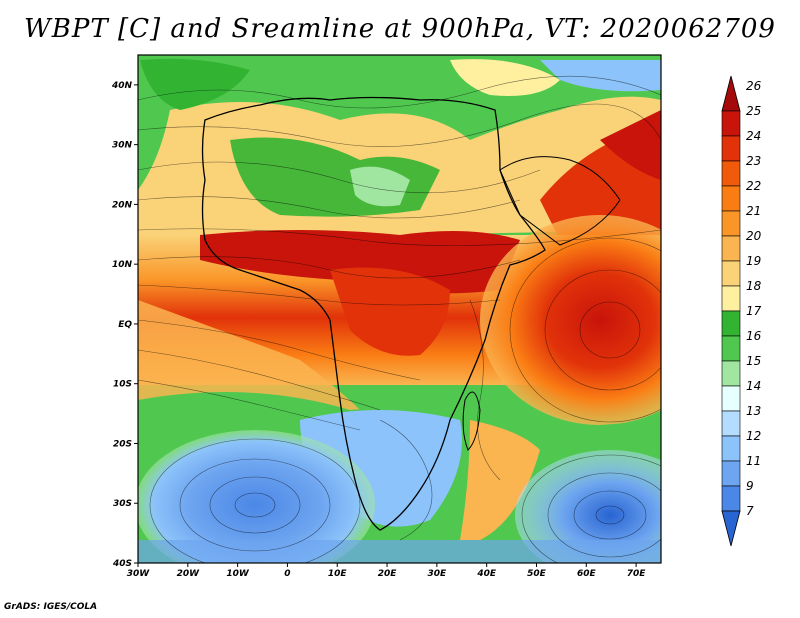  Describe the element at coordinates (537, 574) in the screenshot. I see `lon-tick-label: 50E` at that location.